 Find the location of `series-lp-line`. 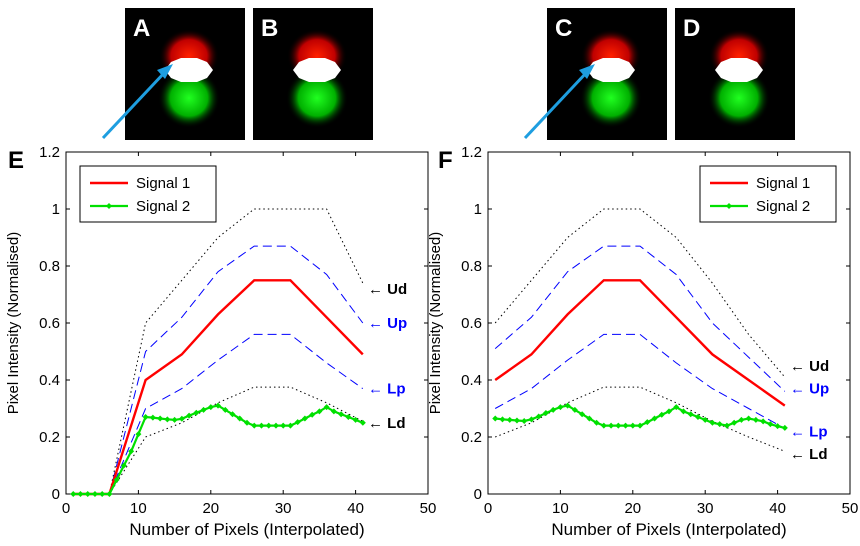

series-lp-line is located at coordinates (640, 381).